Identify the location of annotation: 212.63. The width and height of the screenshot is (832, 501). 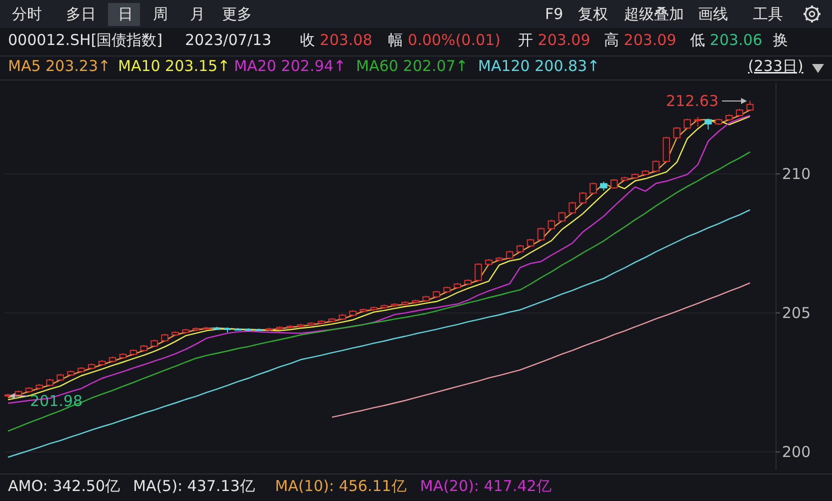
(692, 101).